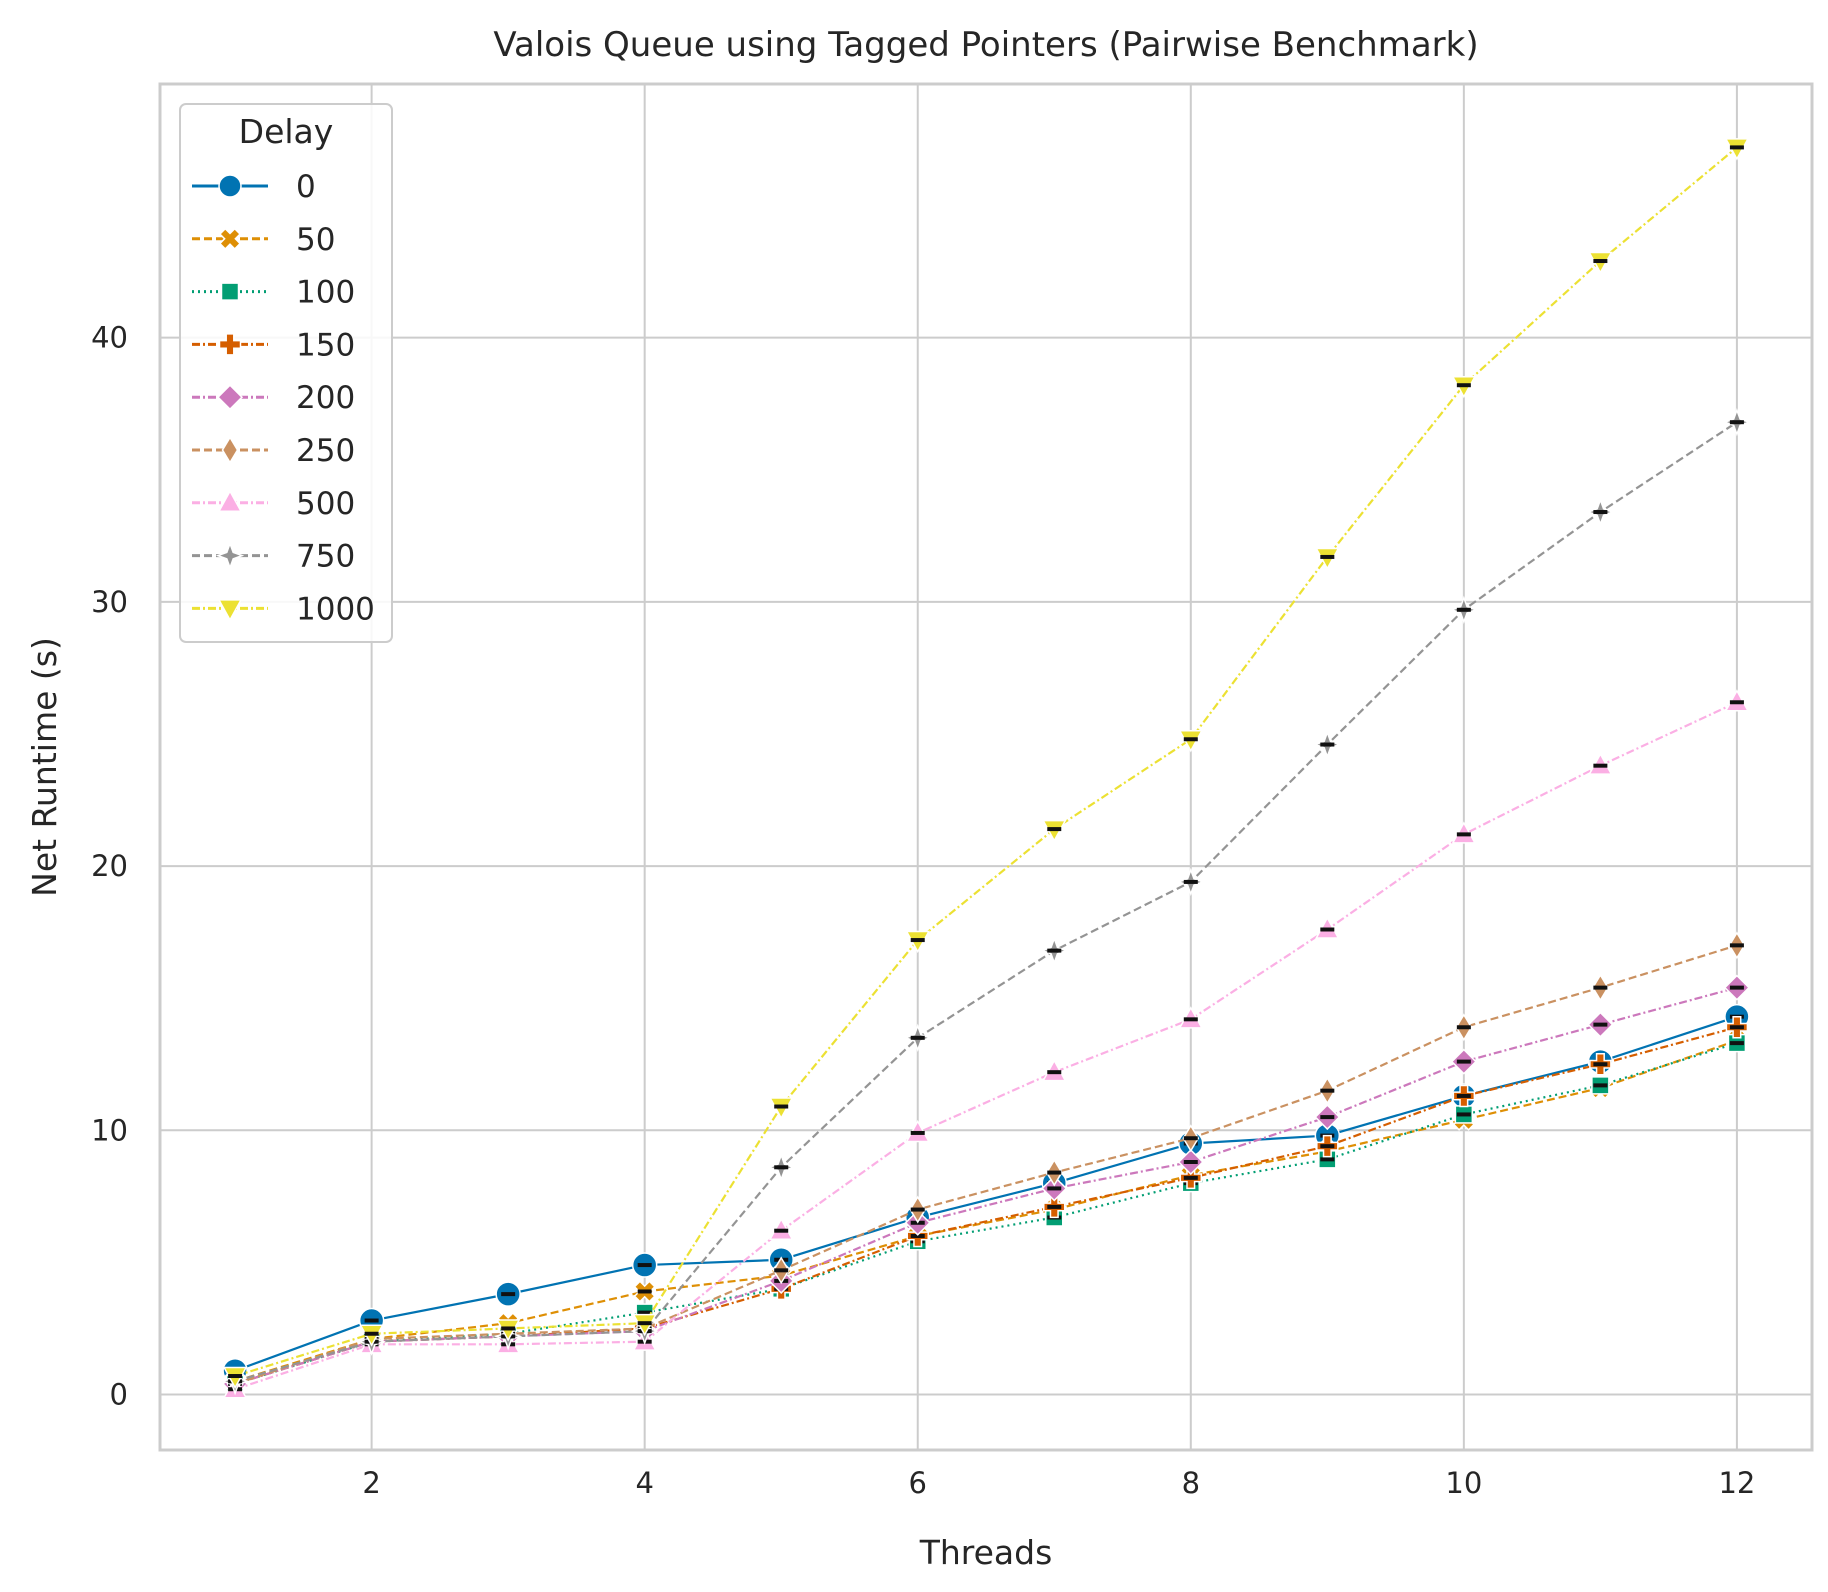 This screenshot has width=1828, height=1592. What do you see at coordinates (109, 1130) in the screenshot?
I see `y-tick-label: 10` at bounding box center [109, 1130].